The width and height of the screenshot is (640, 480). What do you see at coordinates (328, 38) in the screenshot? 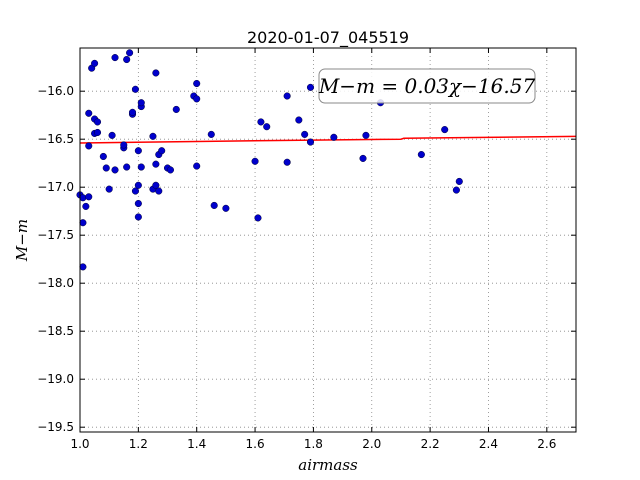
I see `chart-title: 2020-01-07_045519` at bounding box center [328, 38].